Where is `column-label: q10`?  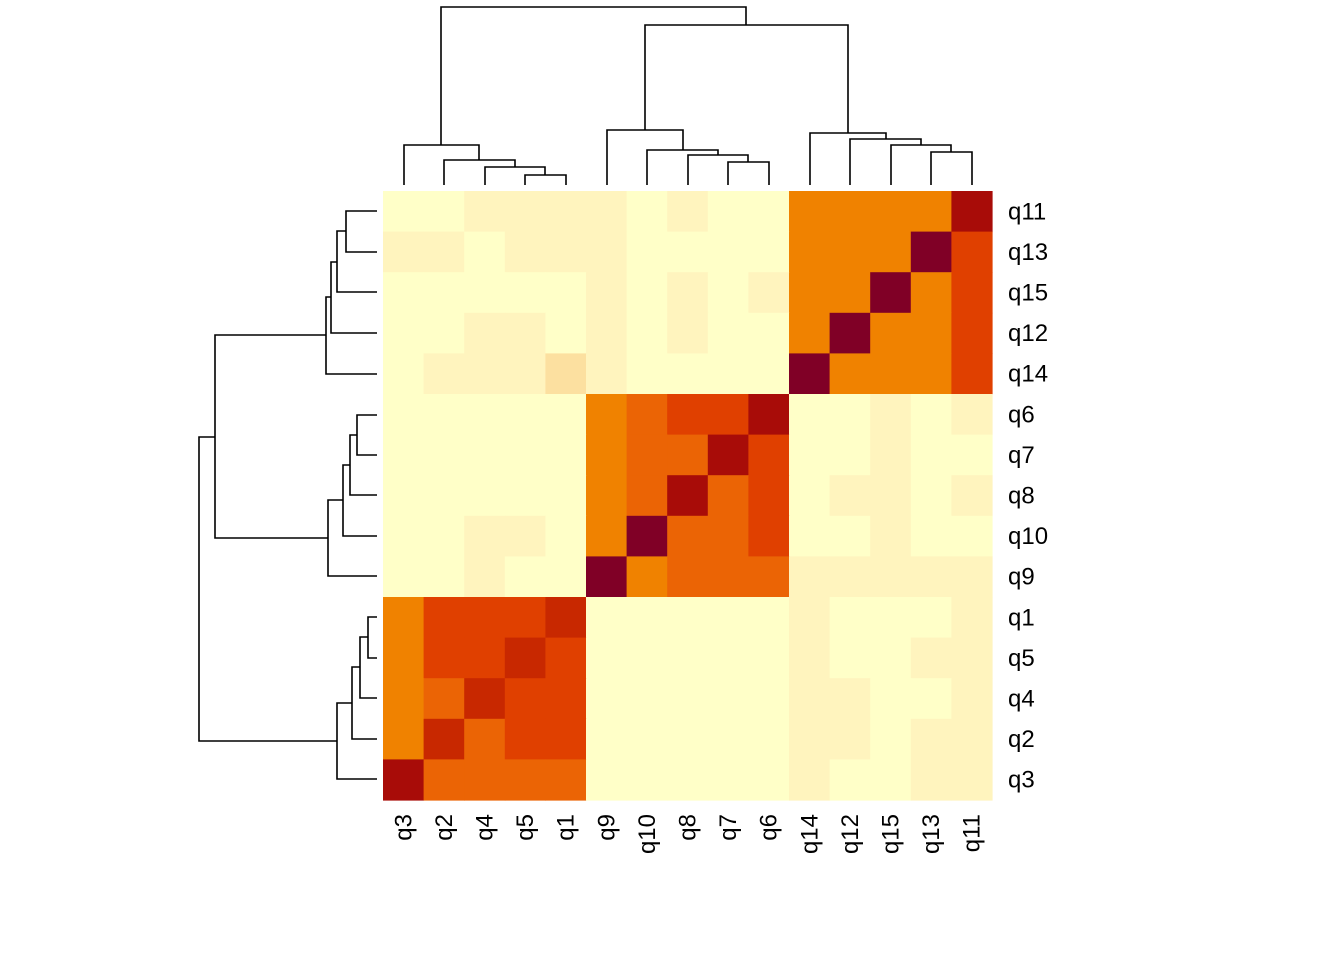
column-label: q10 is located at coordinates (647, 834).